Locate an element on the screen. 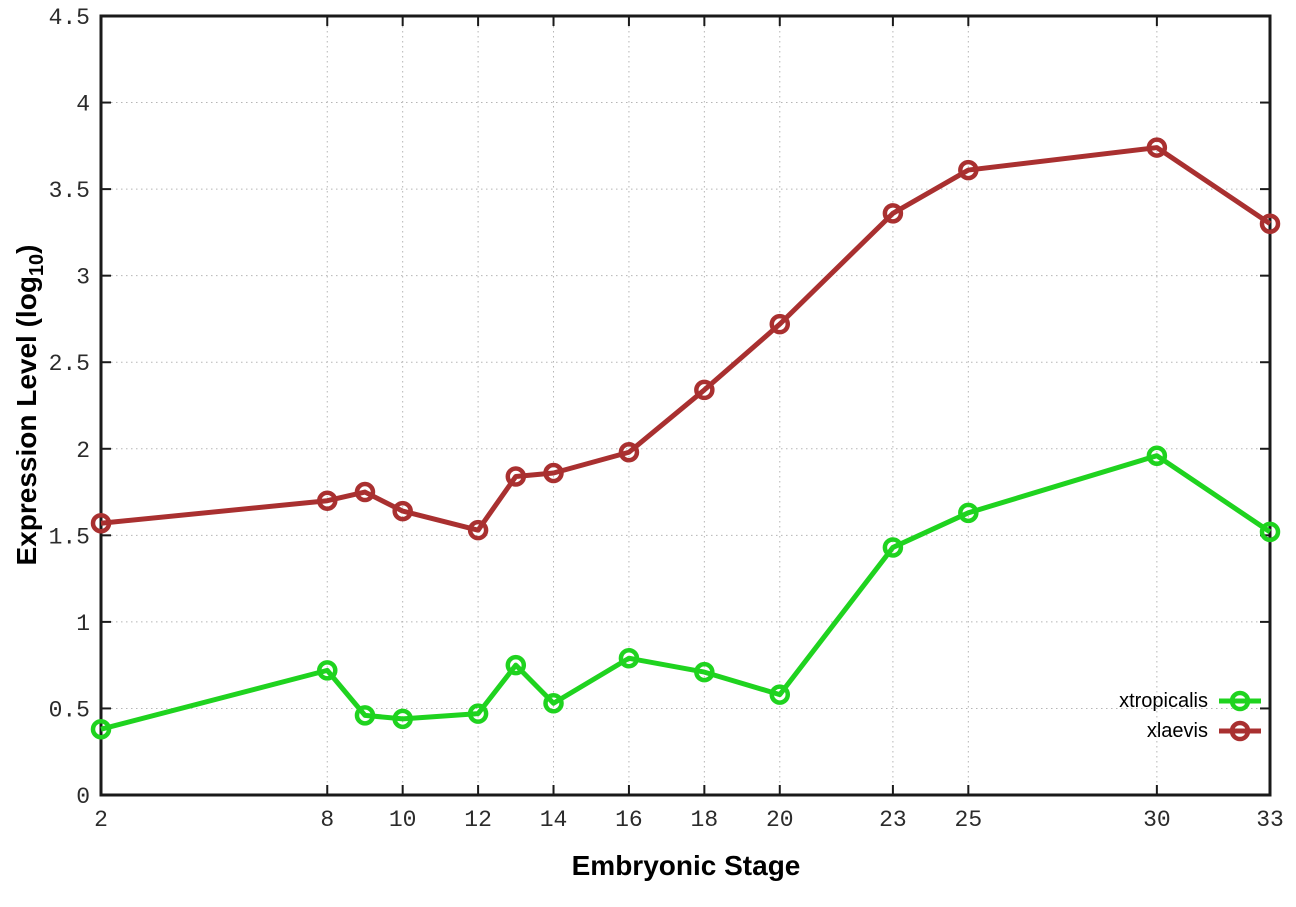 This screenshot has height=907, width=1296. x-tick-label: 14 is located at coordinates (554, 820).